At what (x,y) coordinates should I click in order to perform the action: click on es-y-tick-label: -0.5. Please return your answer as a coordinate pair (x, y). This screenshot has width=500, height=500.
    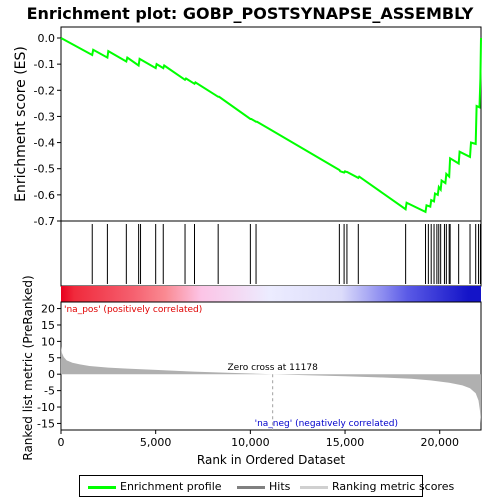
    Looking at the image, I should click on (44, 169).